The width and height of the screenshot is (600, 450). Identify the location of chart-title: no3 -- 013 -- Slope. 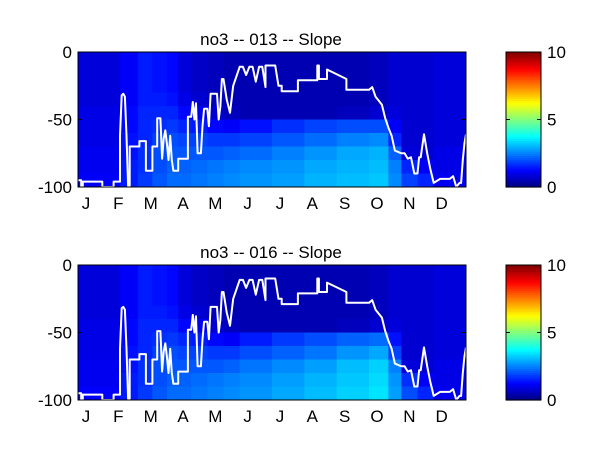
(271, 39).